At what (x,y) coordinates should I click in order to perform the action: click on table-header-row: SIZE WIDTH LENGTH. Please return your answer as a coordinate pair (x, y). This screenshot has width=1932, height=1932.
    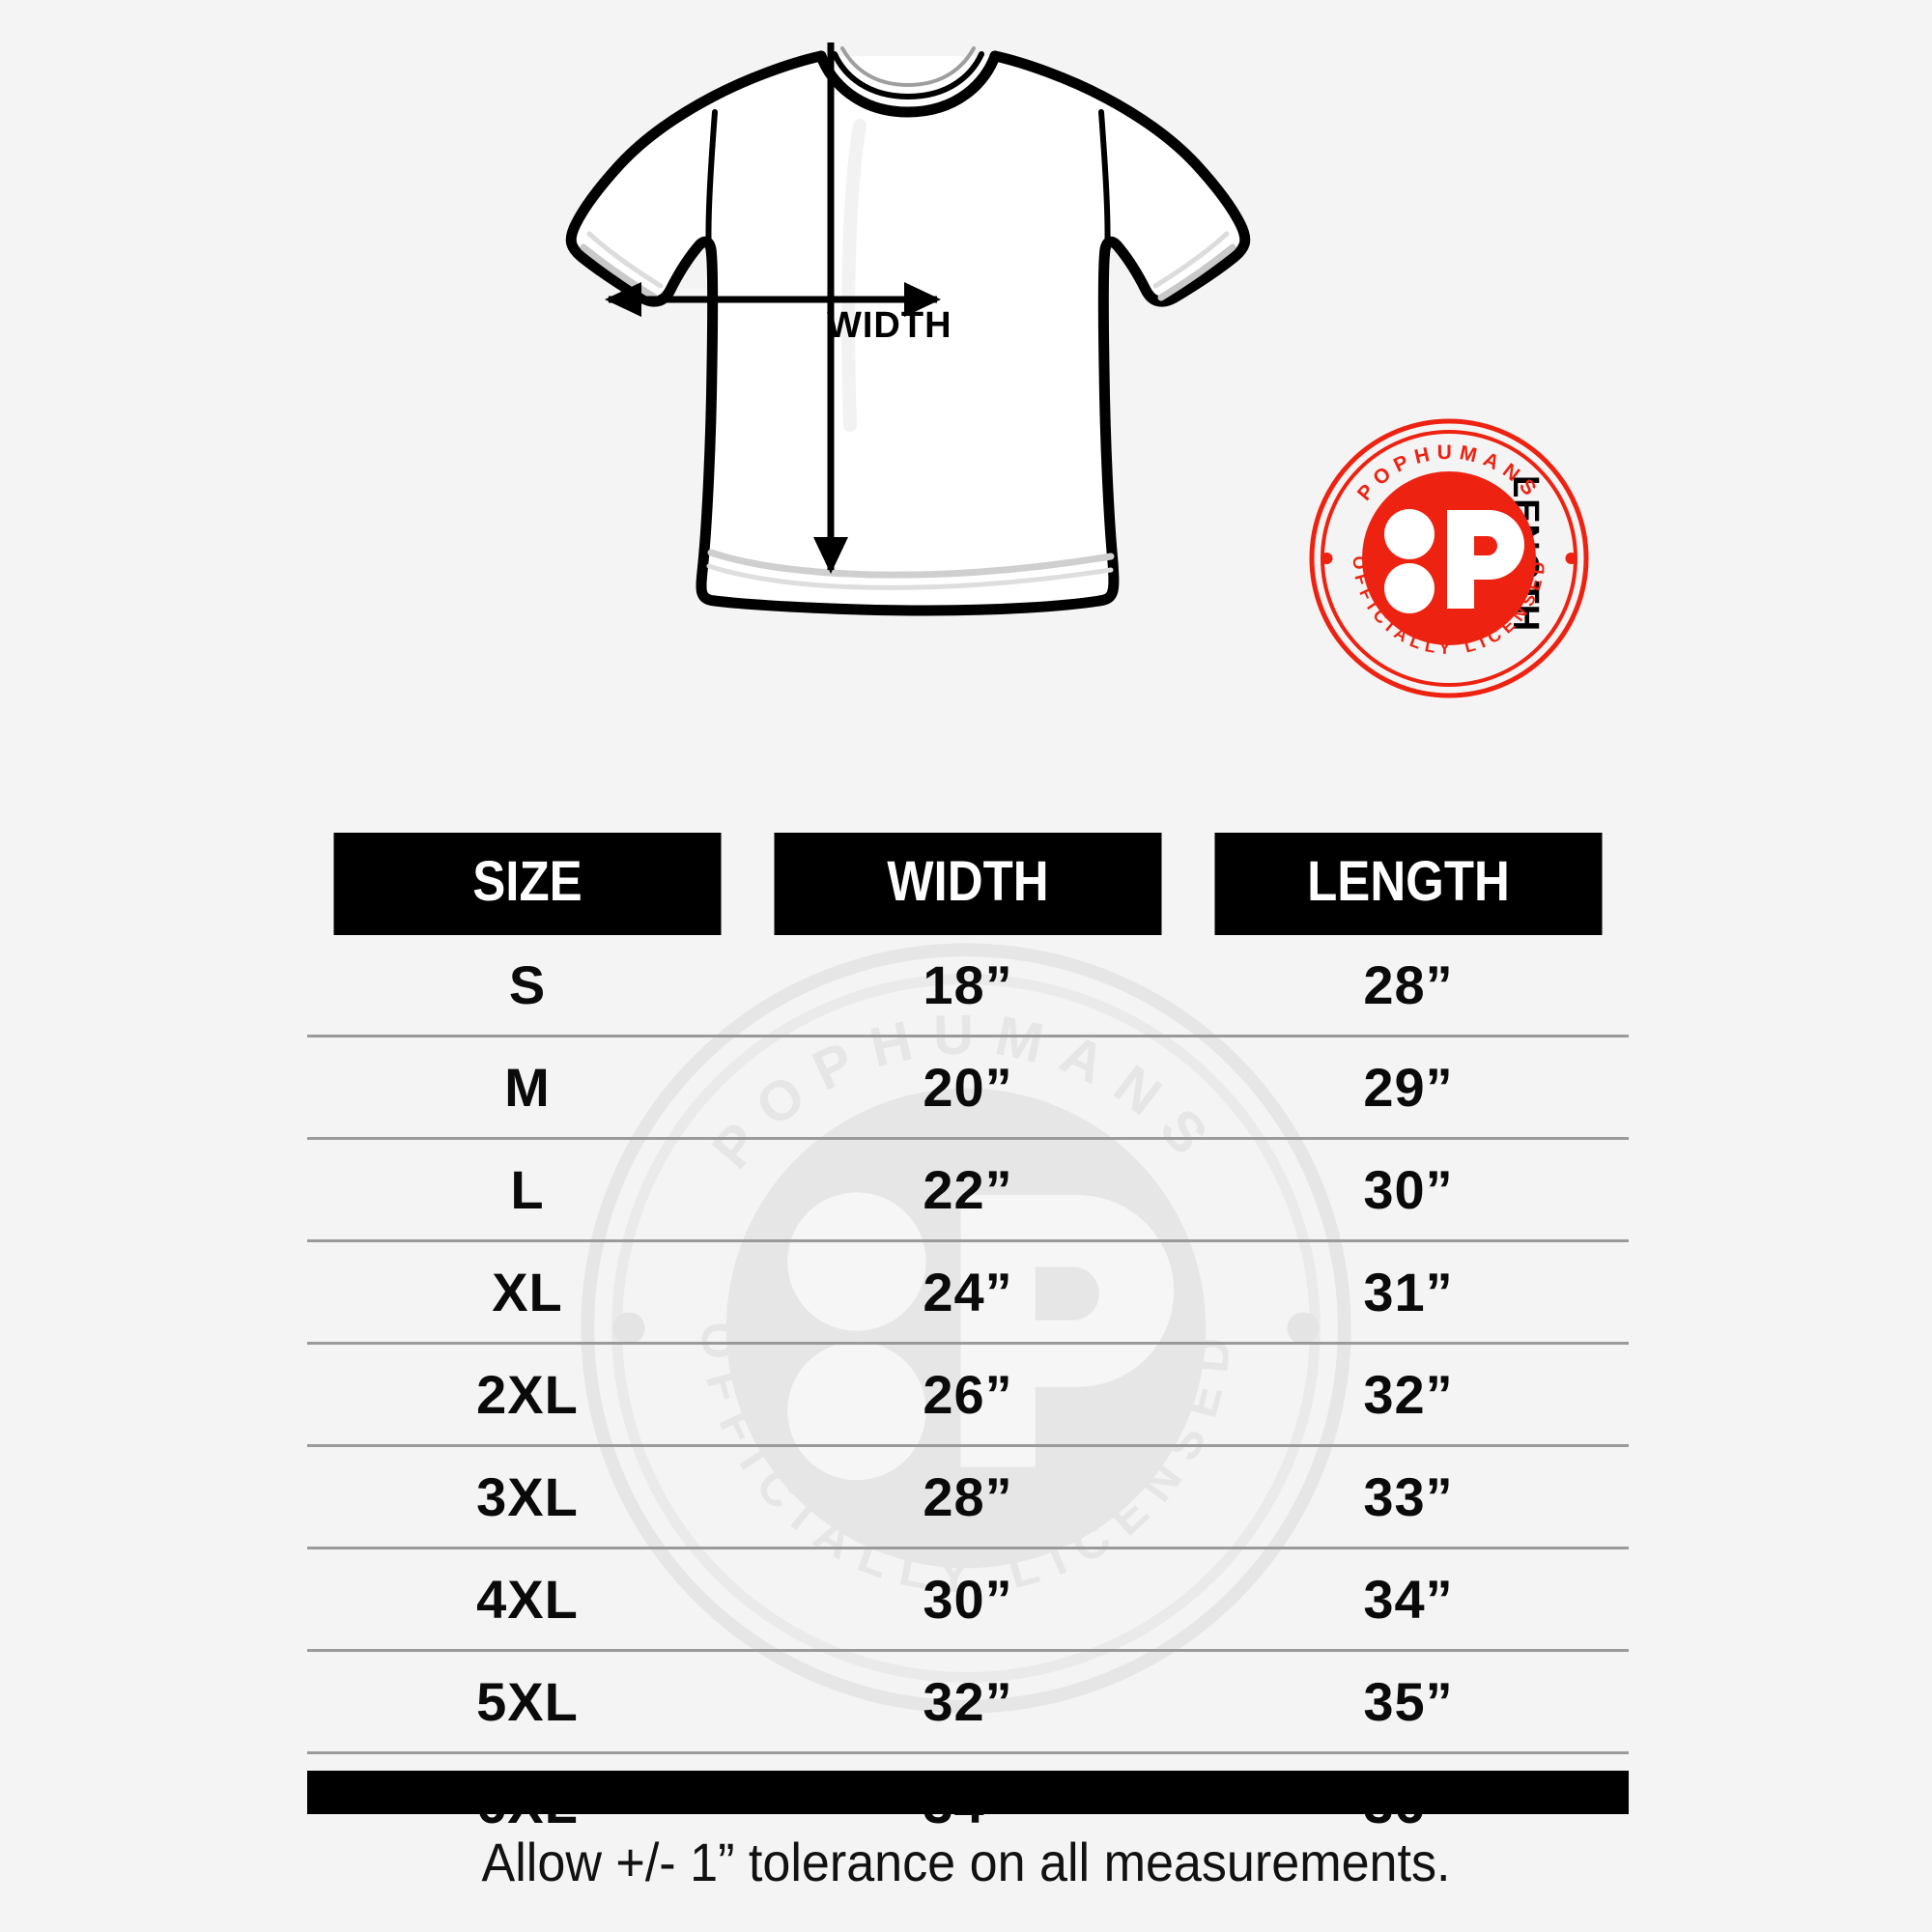
    Looking at the image, I should click on (968, 884).